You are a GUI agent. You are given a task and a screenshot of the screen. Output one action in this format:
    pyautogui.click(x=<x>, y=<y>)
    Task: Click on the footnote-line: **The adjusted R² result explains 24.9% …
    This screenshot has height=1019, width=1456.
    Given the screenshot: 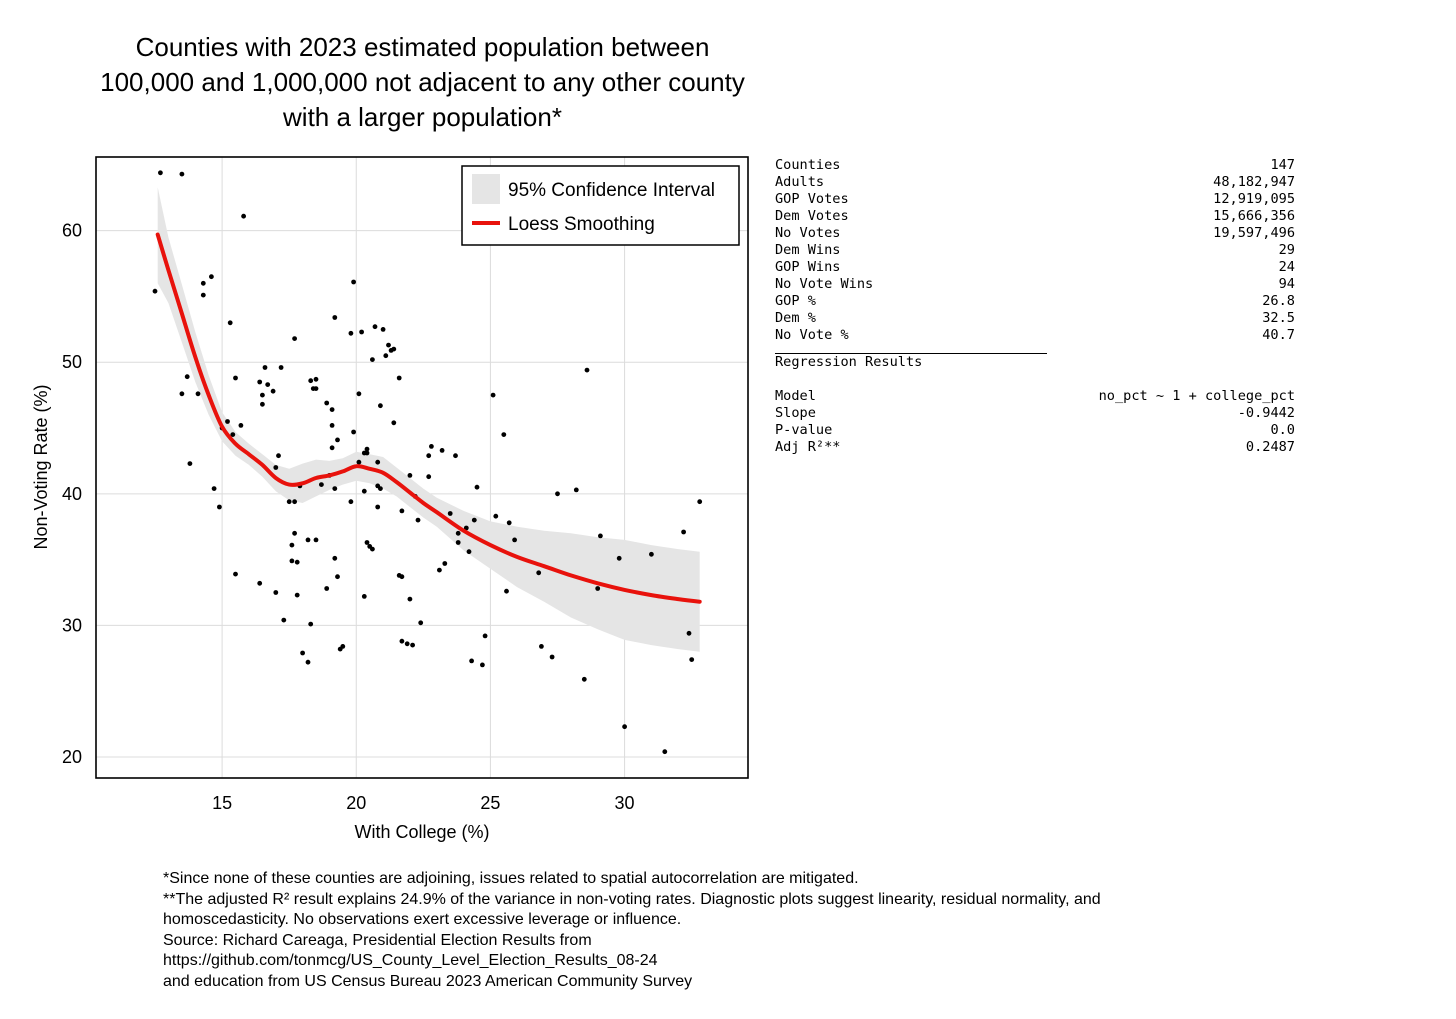 What is the action you would take?
    pyautogui.click(x=632, y=899)
    